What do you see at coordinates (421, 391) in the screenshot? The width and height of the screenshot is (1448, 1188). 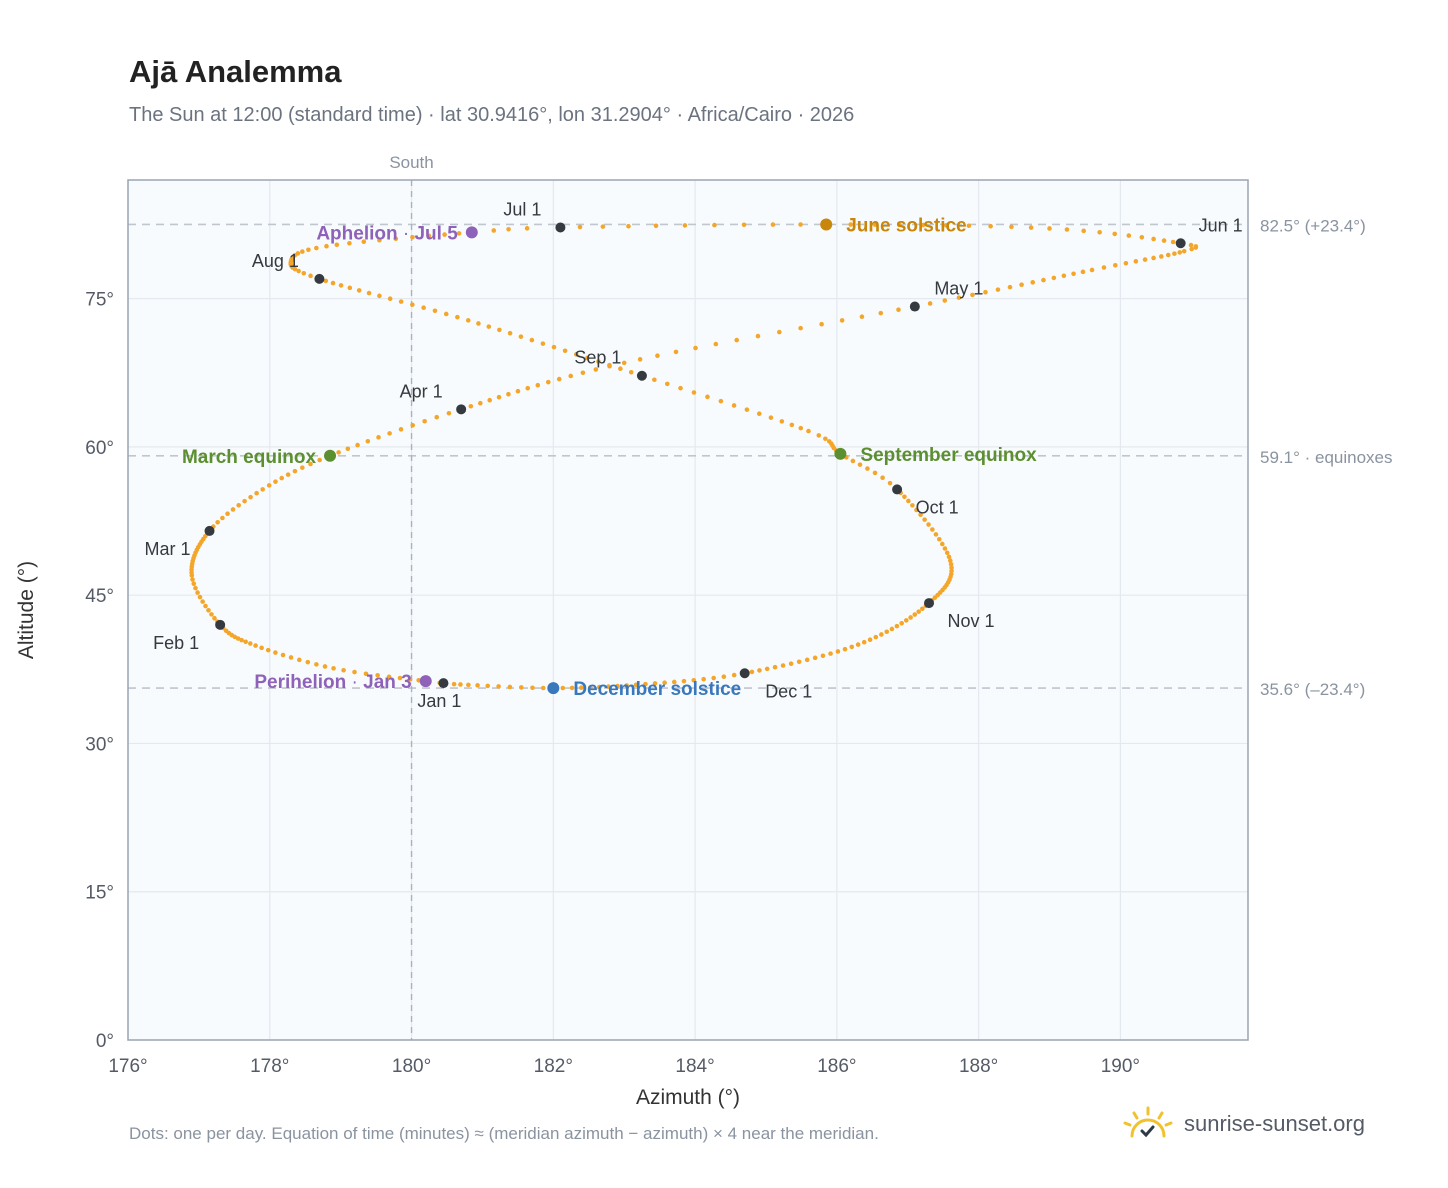 I see `month-marker-label: Apr 1` at bounding box center [421, 391].